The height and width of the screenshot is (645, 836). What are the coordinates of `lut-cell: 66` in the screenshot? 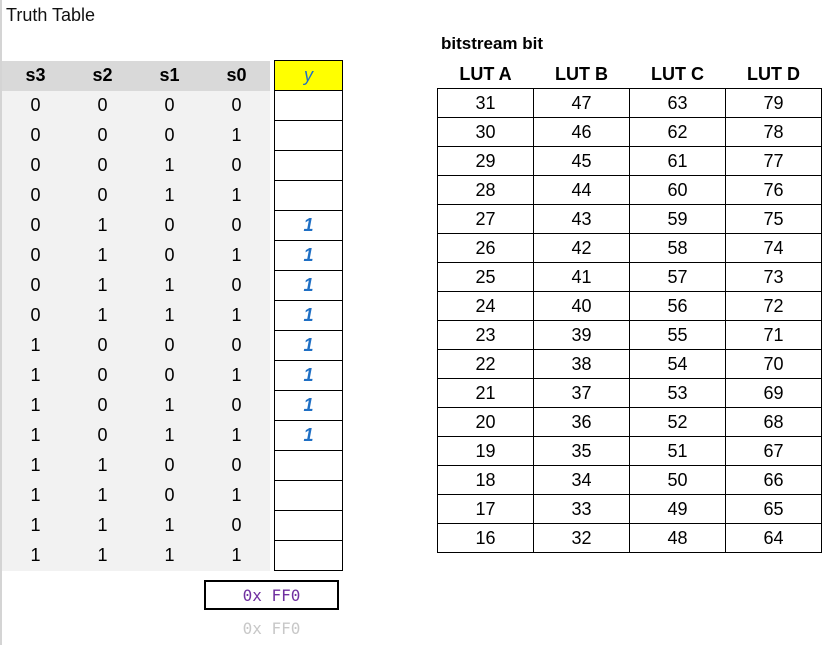 It's located at (773, 480).